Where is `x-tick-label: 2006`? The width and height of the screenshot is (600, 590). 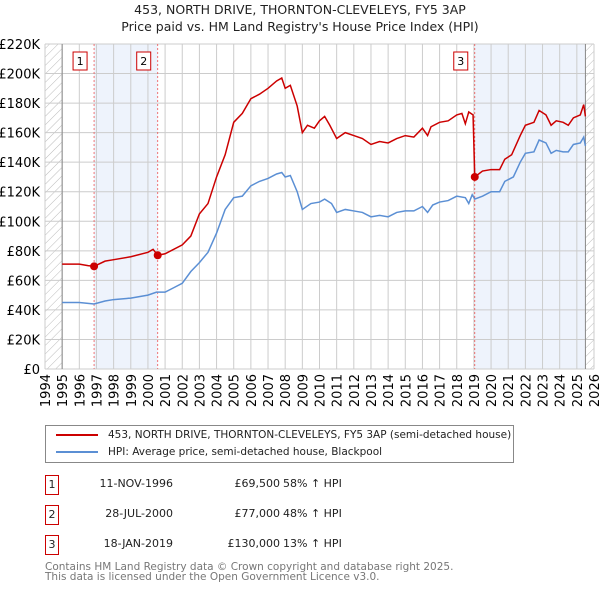
x-tick-label: 2006 is located at coordinates (252, 390).